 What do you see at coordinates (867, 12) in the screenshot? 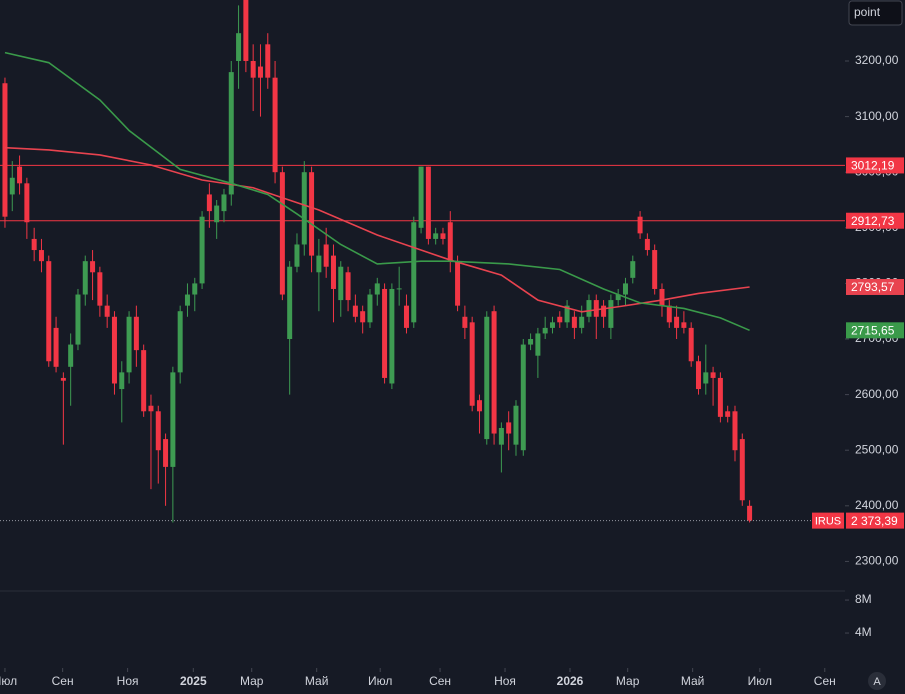
I see `toolbar-label: point` at bounding box center [867, 12].